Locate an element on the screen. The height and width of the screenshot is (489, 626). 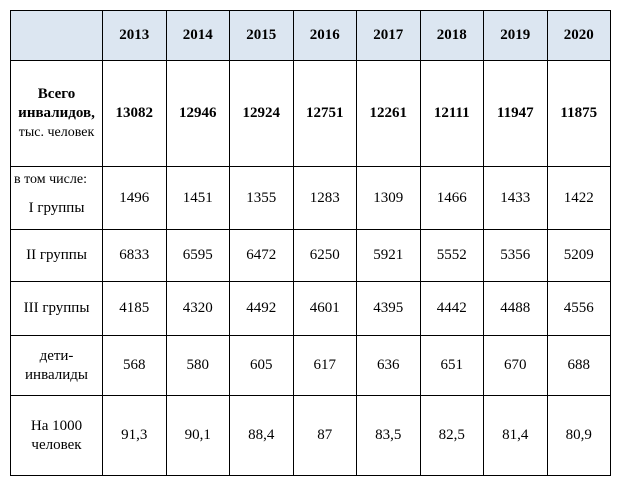
group1-value-cell: 1451 is located at coordinates (197, 198).